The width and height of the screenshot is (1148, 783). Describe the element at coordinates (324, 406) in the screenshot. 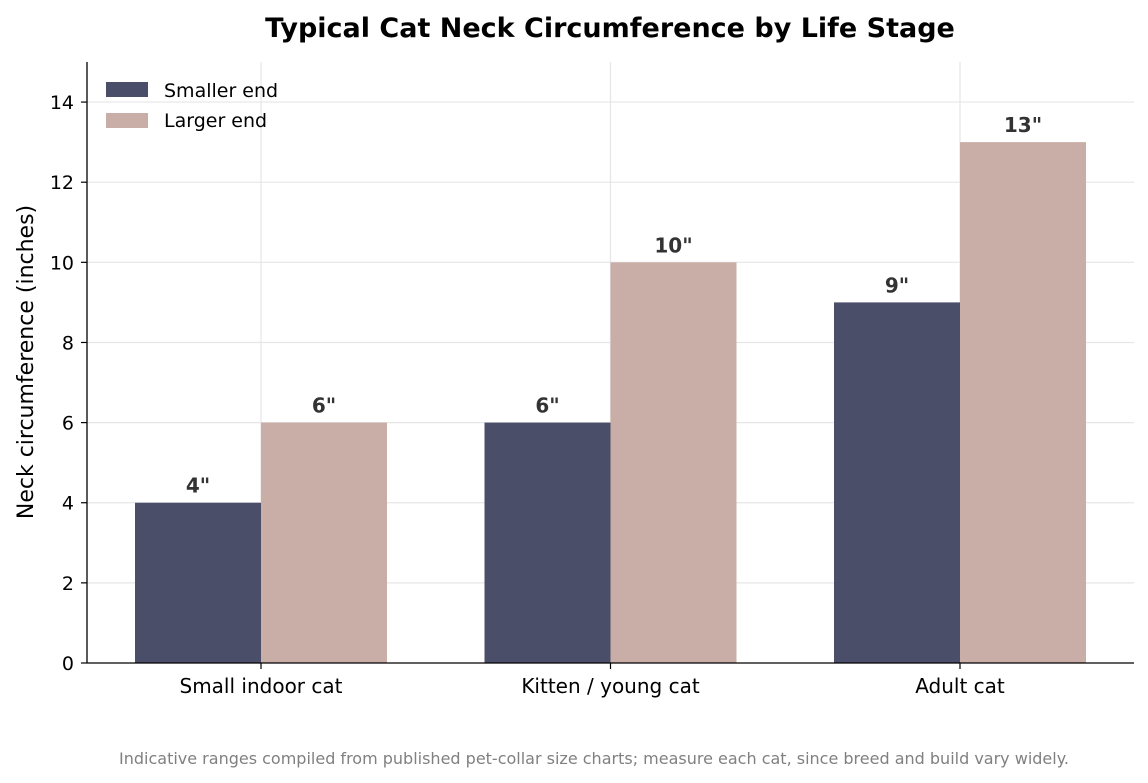

I see `data-label-larger-end: 6"` at that location.